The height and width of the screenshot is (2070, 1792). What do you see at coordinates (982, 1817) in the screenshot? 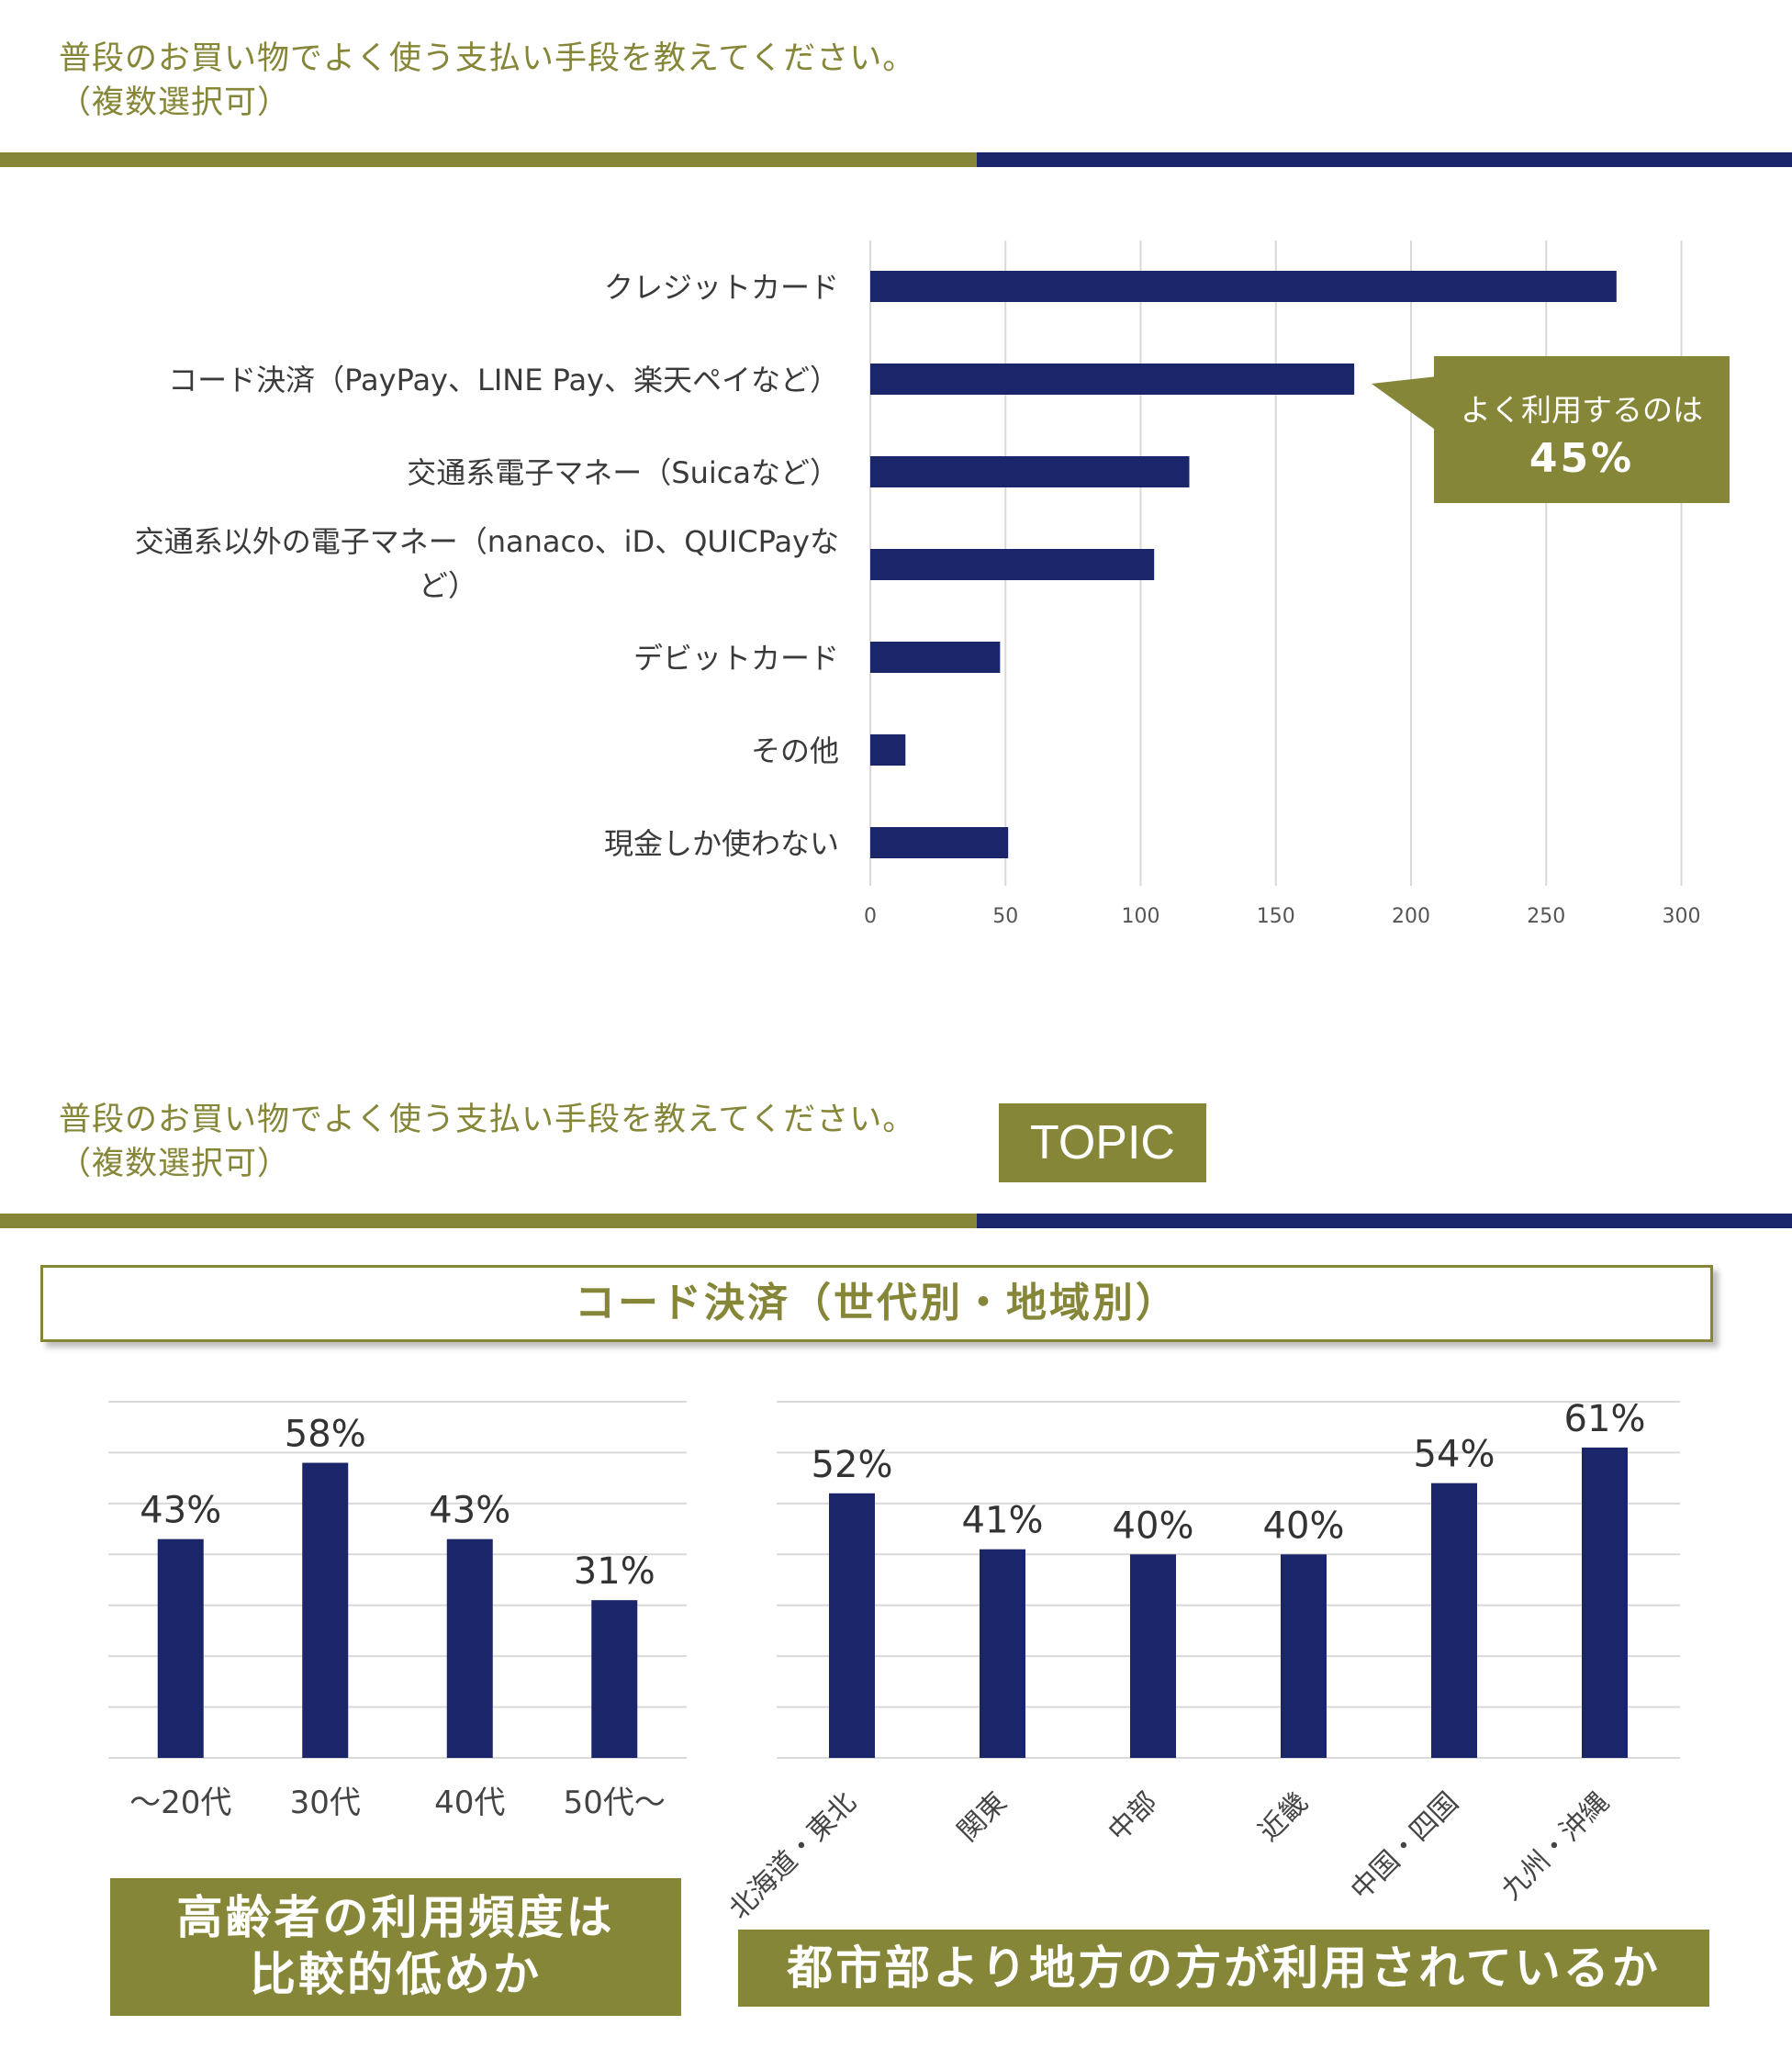
I see `category-label: 関東` at bounding box center [982, 1817].